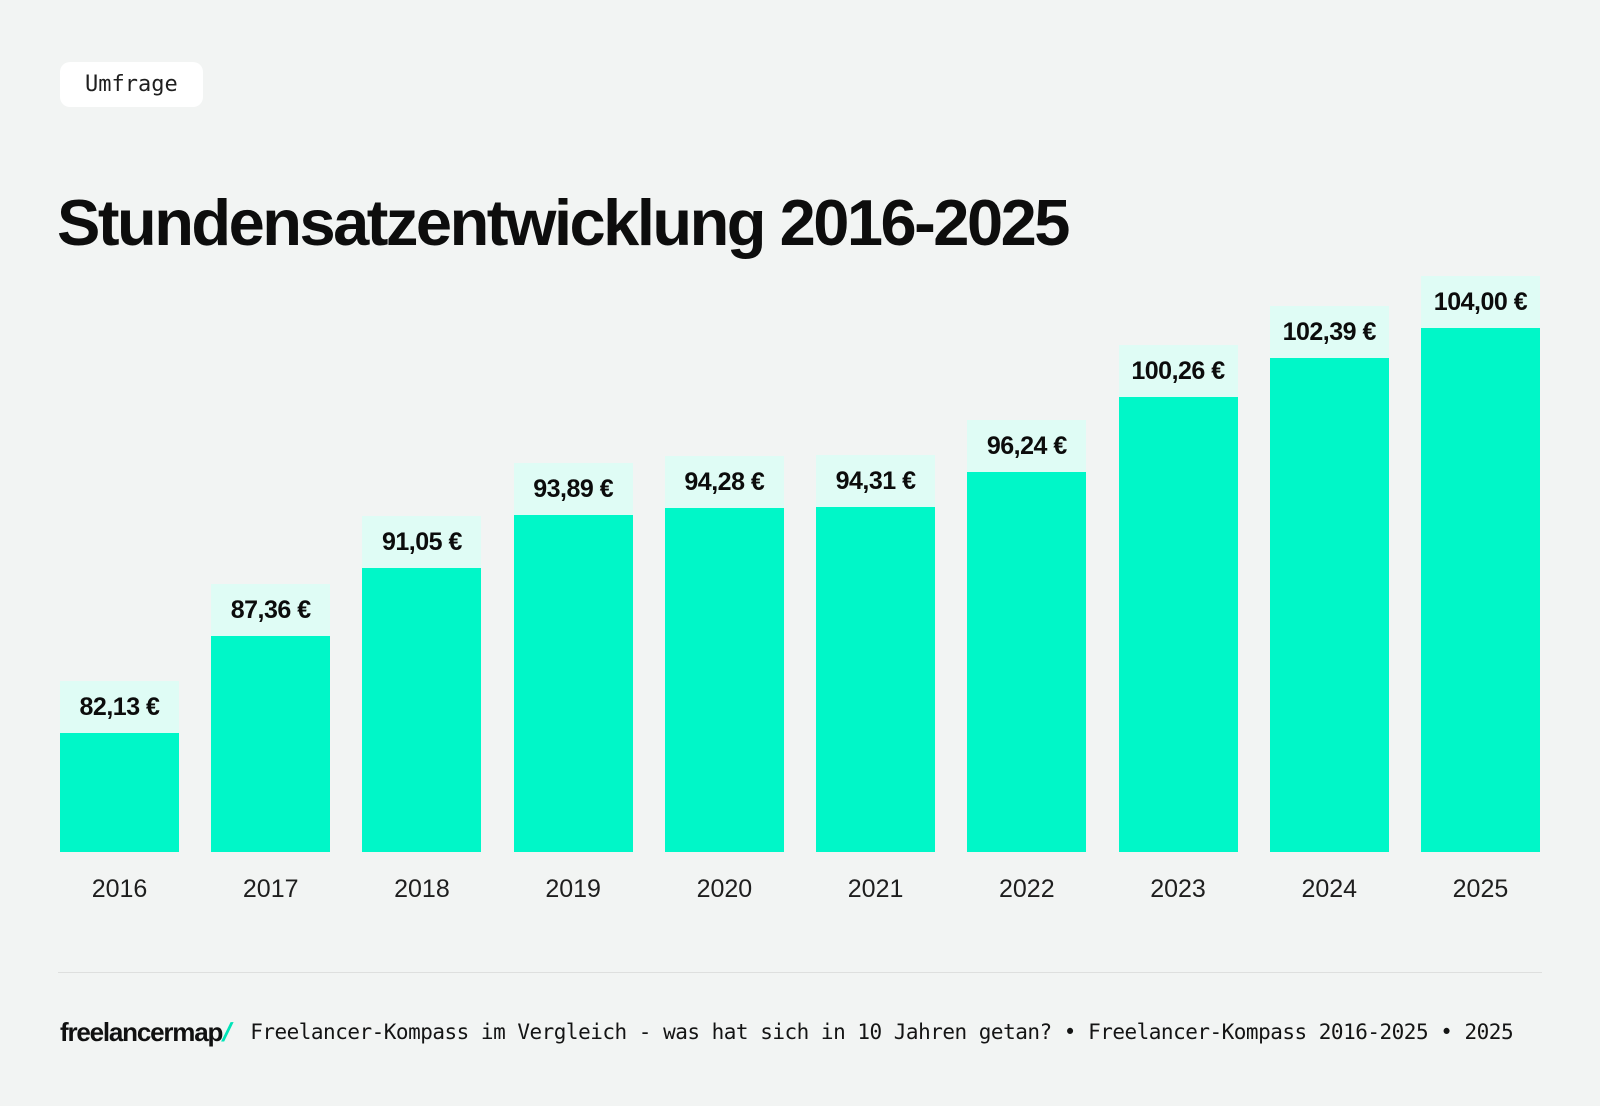  I want to click on bar-group: 91,05 €, so click(422, 684).